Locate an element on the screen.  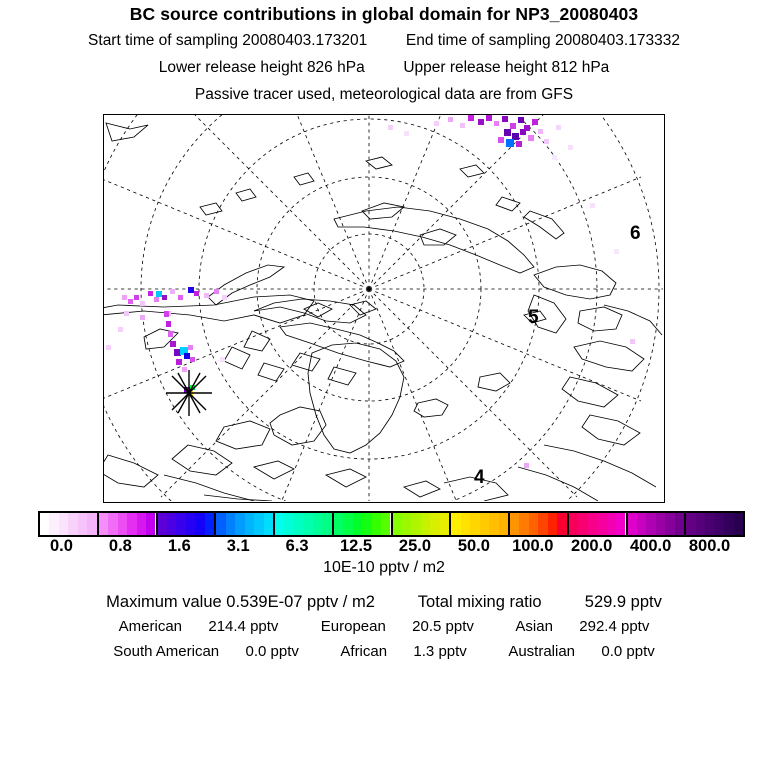
region-label-australian: Australian is located at coordinates (542, 651).